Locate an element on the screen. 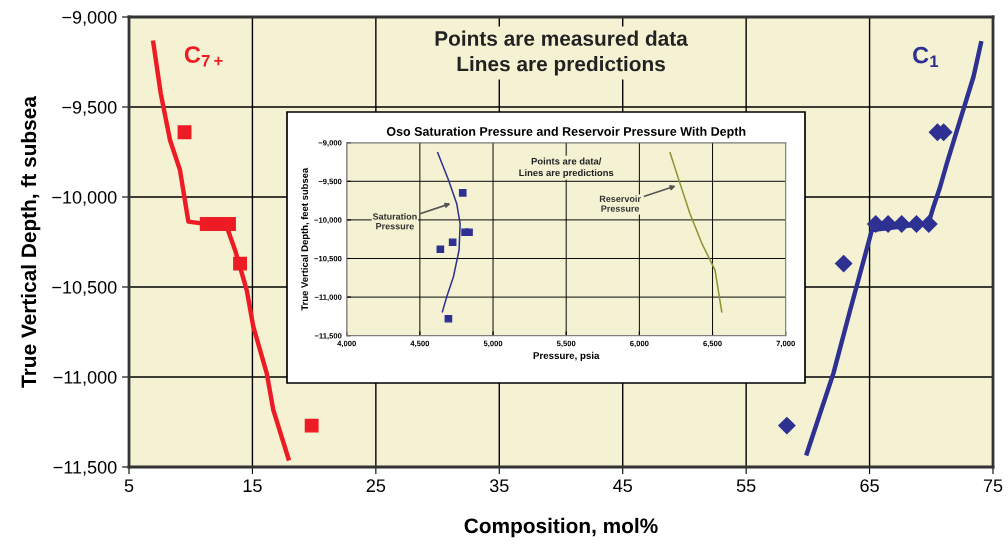 This screenshot has height=554, width=1008. annotation: Points are data/ Lines are predictions is located at coordinates (566, 167).